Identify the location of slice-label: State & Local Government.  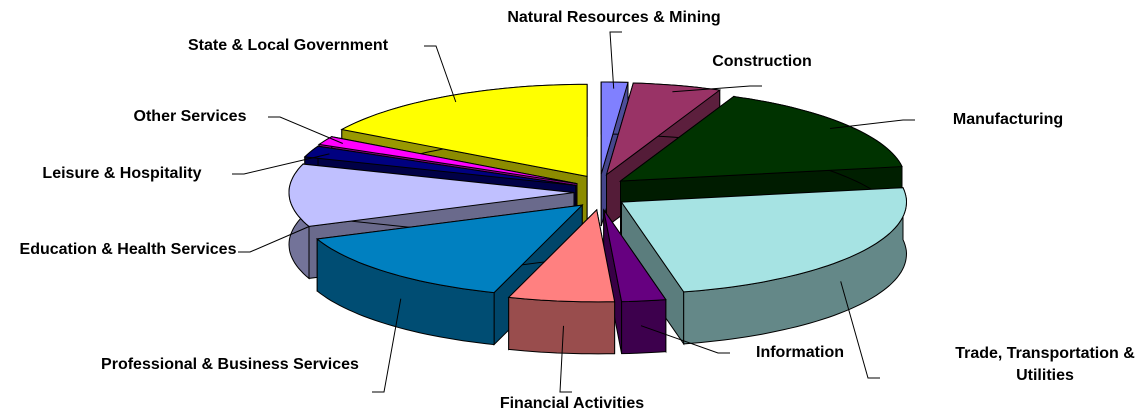
(288, 45).